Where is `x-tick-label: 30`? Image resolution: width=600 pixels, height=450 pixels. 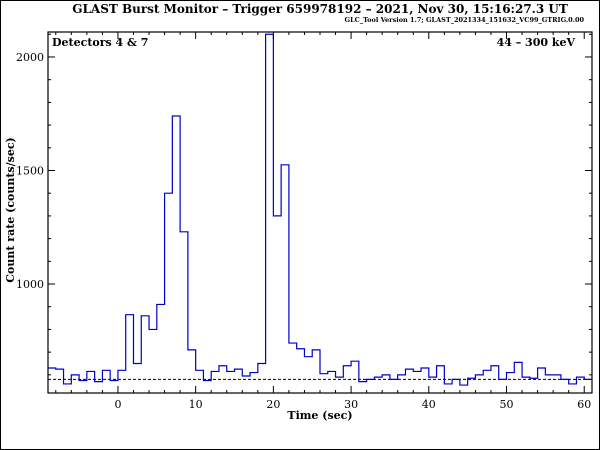 x-tick-label: 30 is located at coordinates (351, 404).